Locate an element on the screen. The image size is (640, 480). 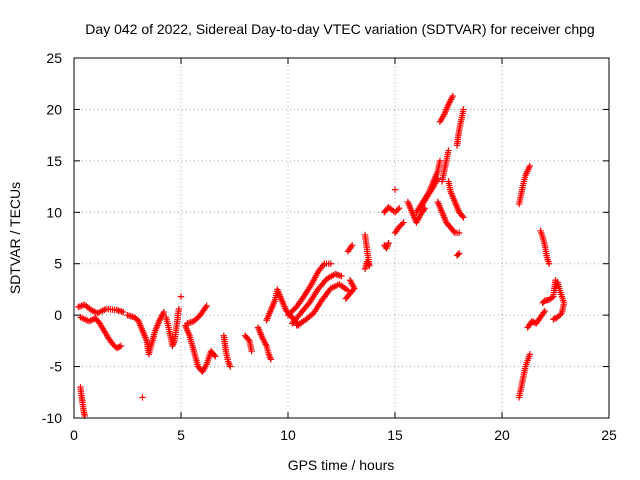
y-tick-label: 5 is located at coordinates (58, 264).